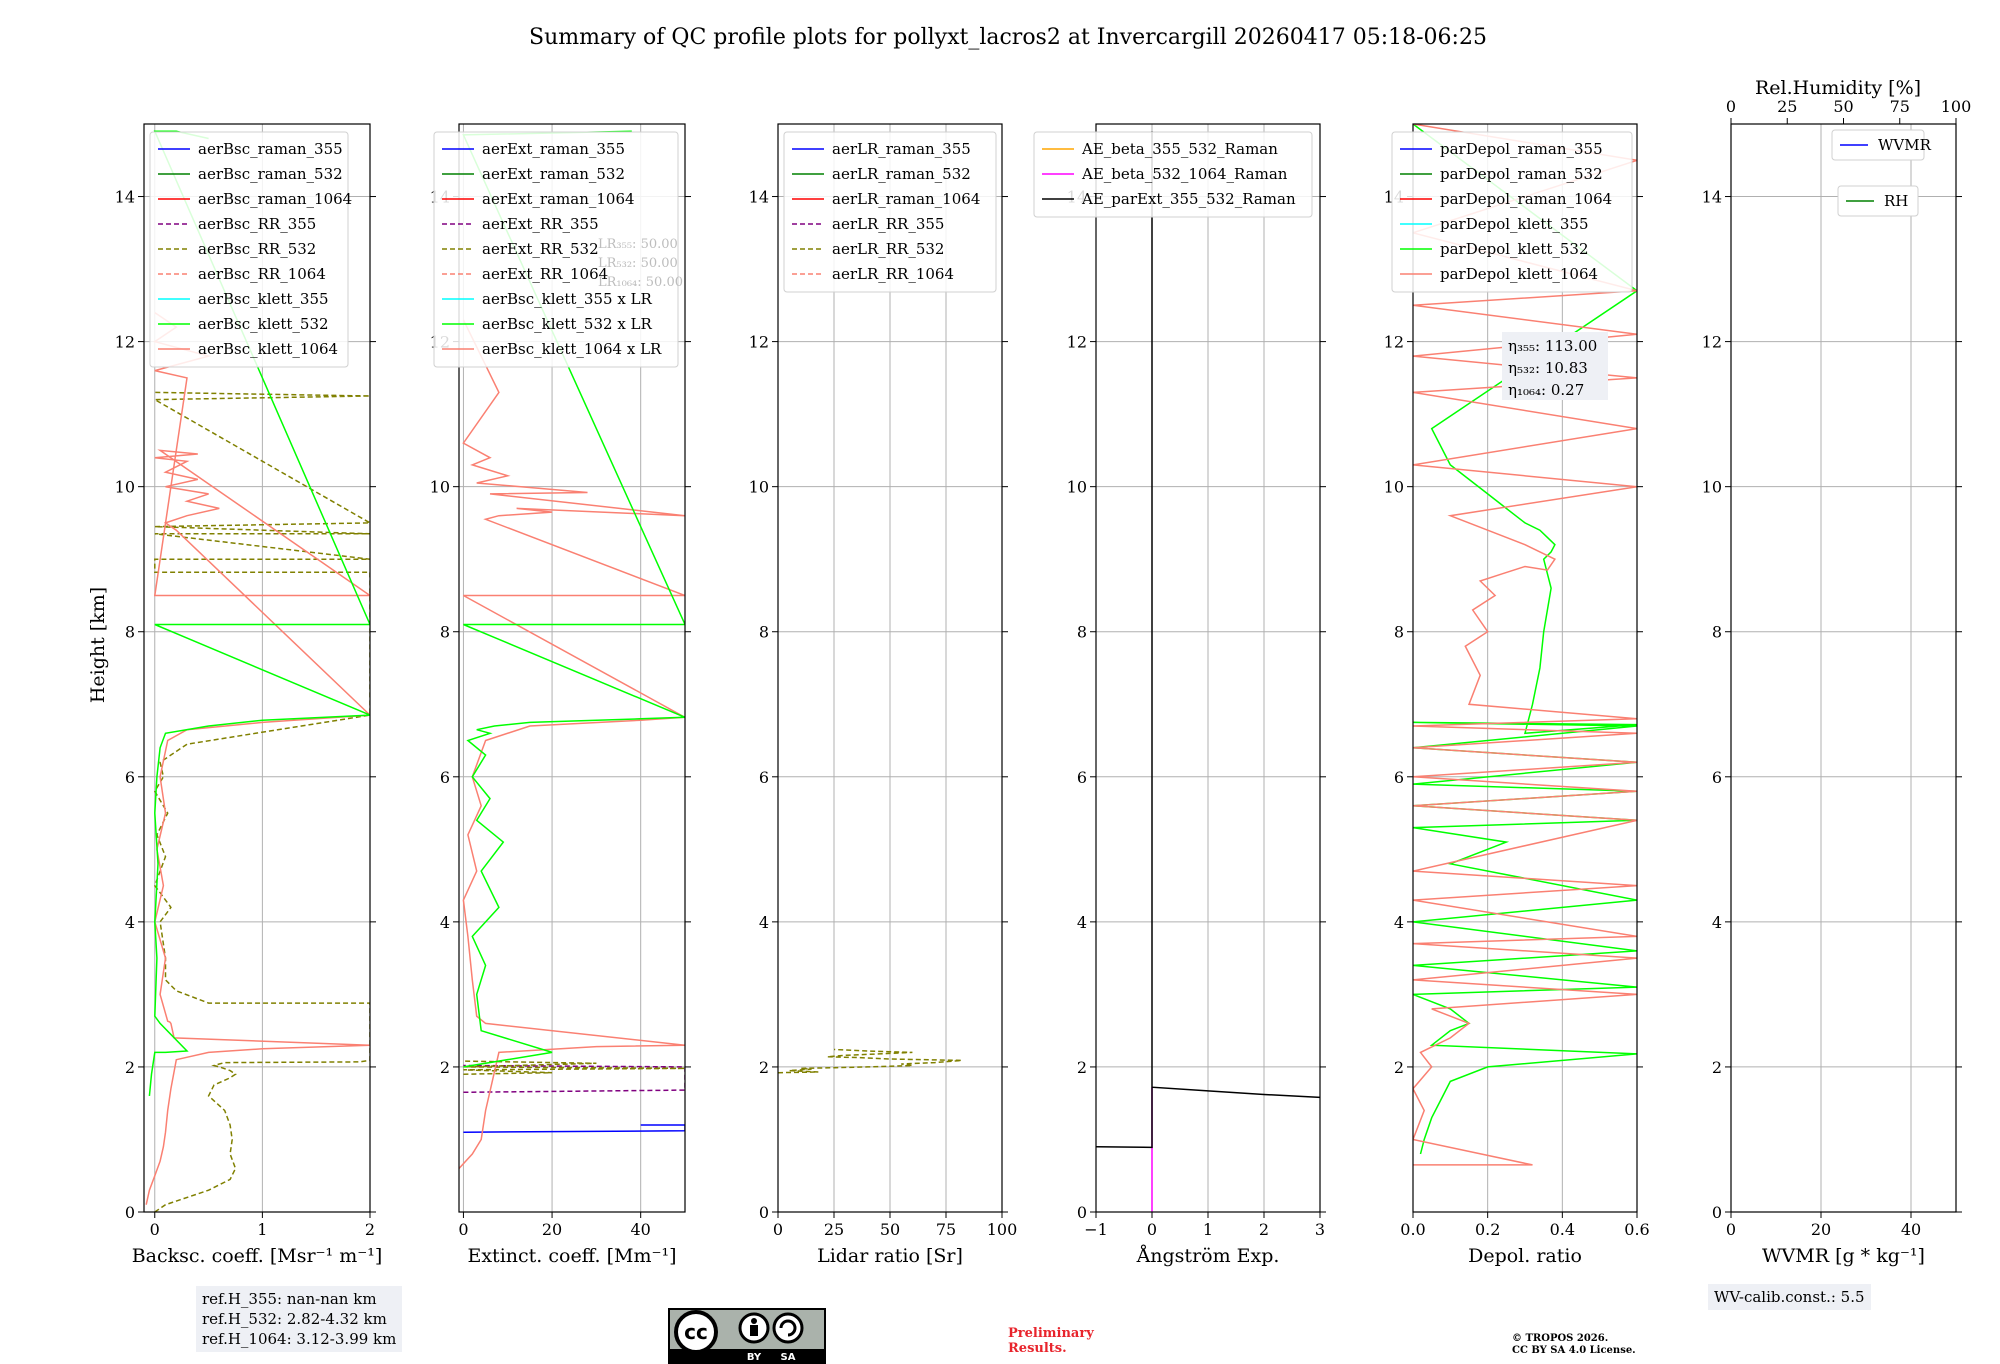 This screenshot has width=2000, height=1364. I want to click on preliminary-line-2: Results., so click(1037, 1348).